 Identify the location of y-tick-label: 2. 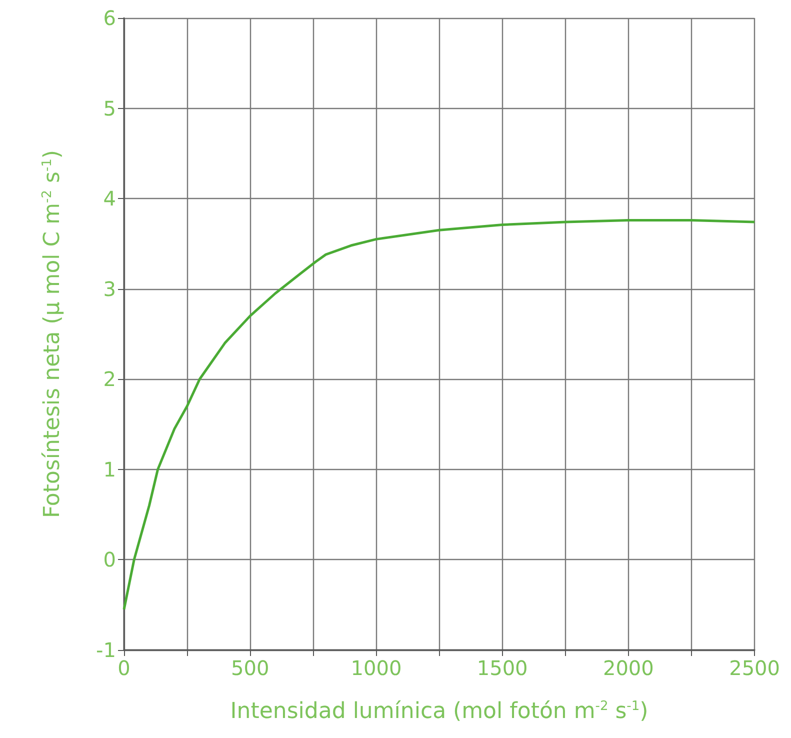
(109, 379).